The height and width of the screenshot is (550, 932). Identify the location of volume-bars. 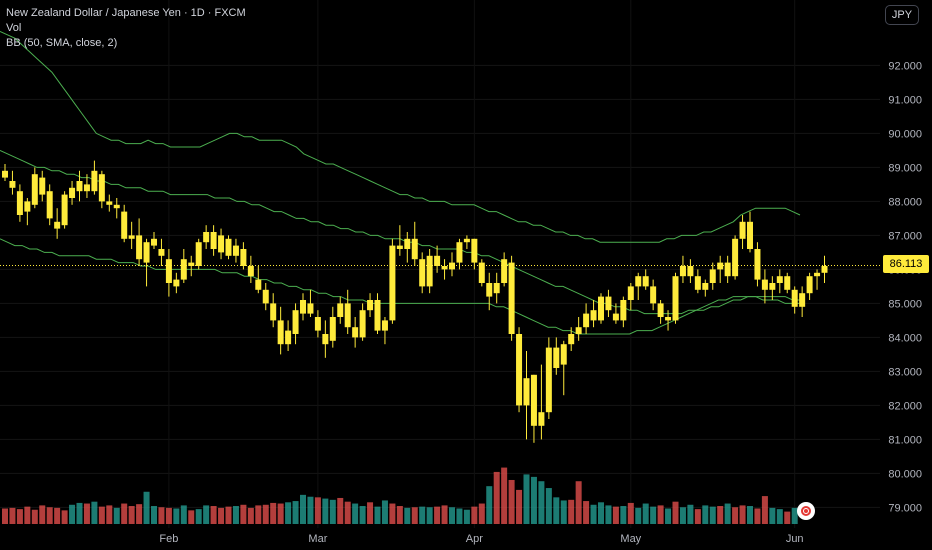
(400, 495).